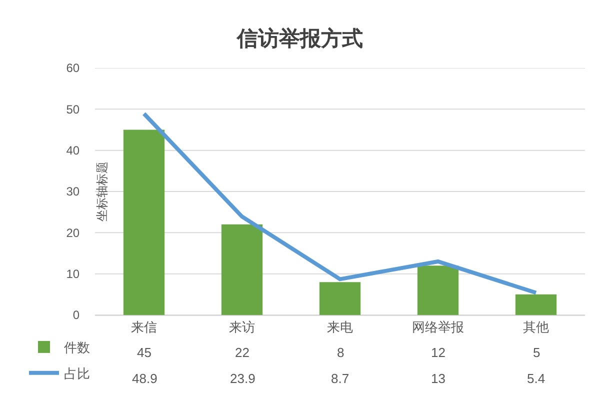  Describe the element at coordinates (145, 378) in the screenshot. I see `data-label: 48.9` at that location.